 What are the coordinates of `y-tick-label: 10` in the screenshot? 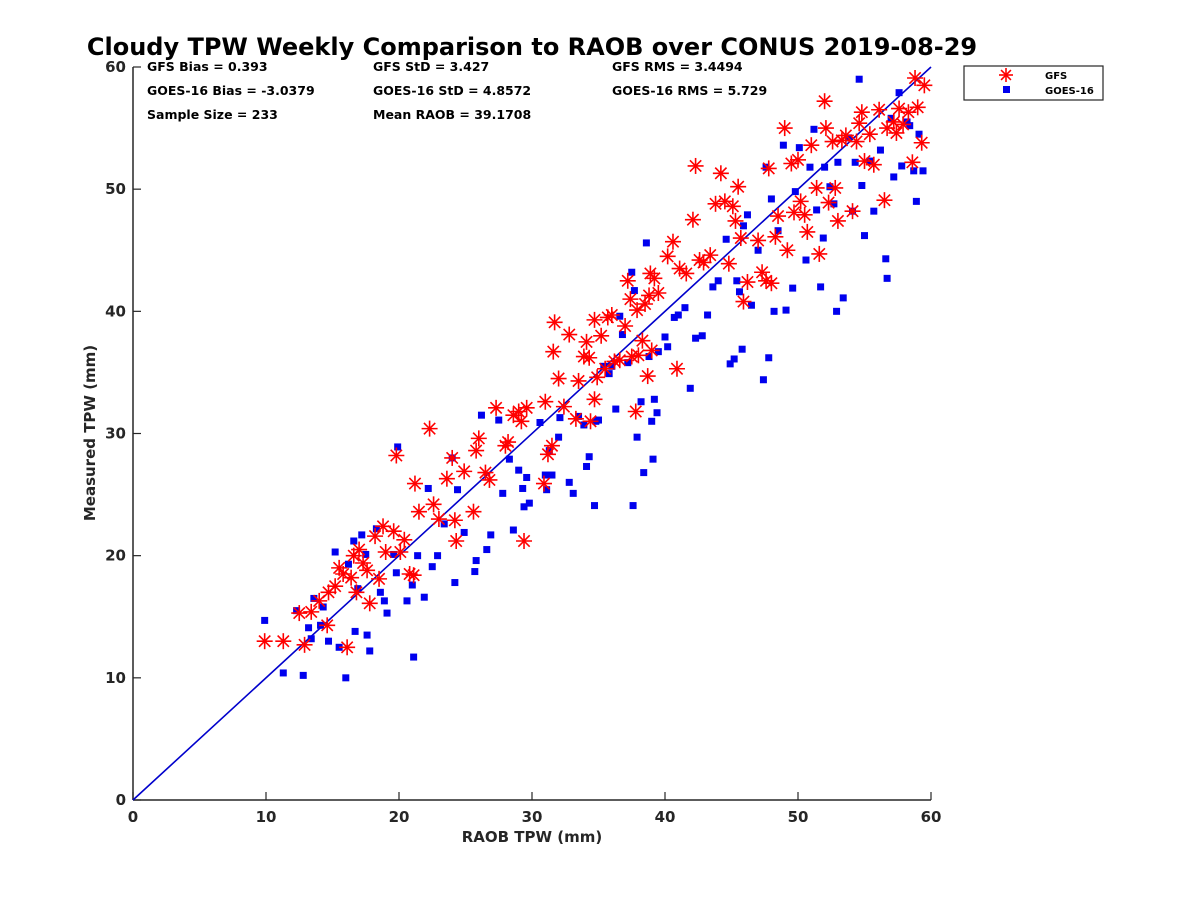 It's located at (115, 678).